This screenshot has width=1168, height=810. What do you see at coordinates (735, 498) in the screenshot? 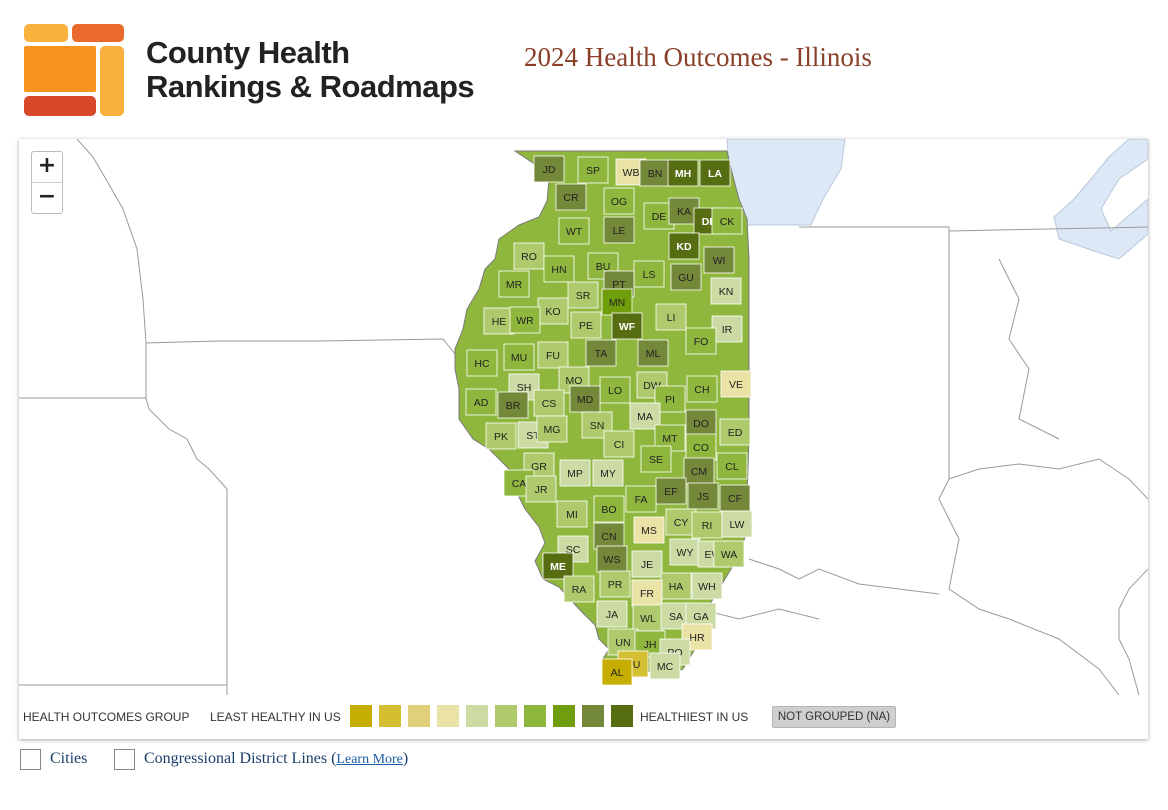
I see `county-cf: CF` at bounding box center [735, 498].